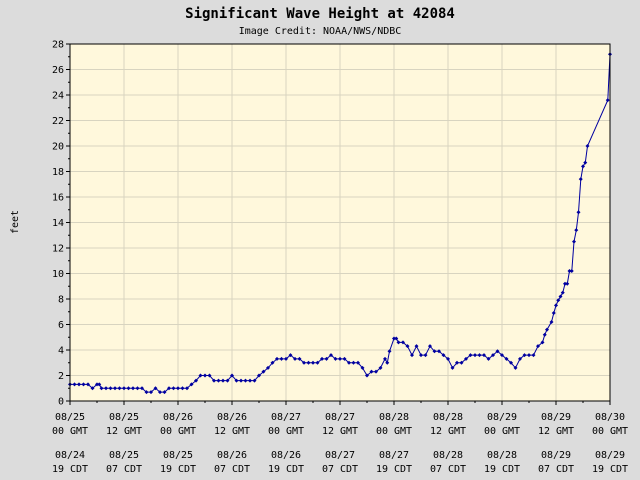 The image size is (640, 480). Describe the element at coordinates (610, 417) in the screenshot. I see `x-tick-label: 08/30` at that location.